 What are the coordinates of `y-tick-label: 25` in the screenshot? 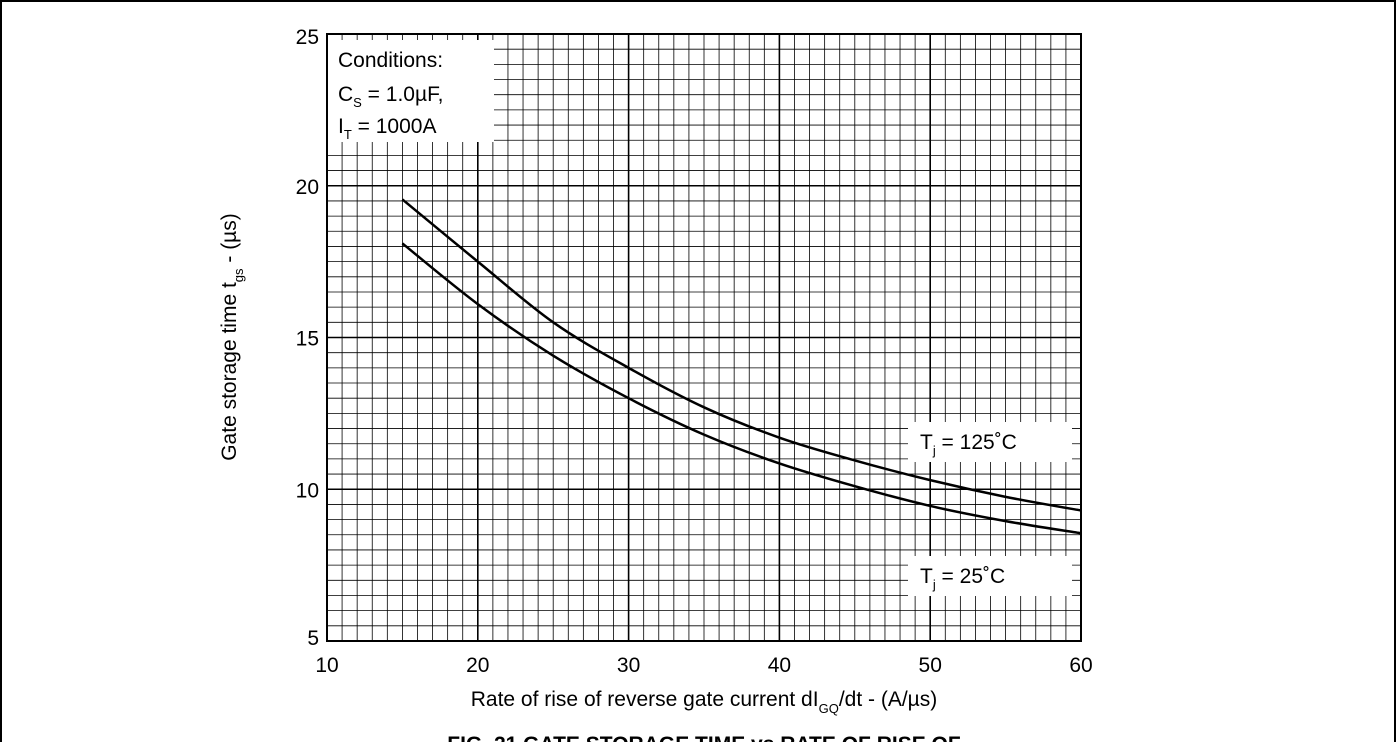 It's located at (307, 37).